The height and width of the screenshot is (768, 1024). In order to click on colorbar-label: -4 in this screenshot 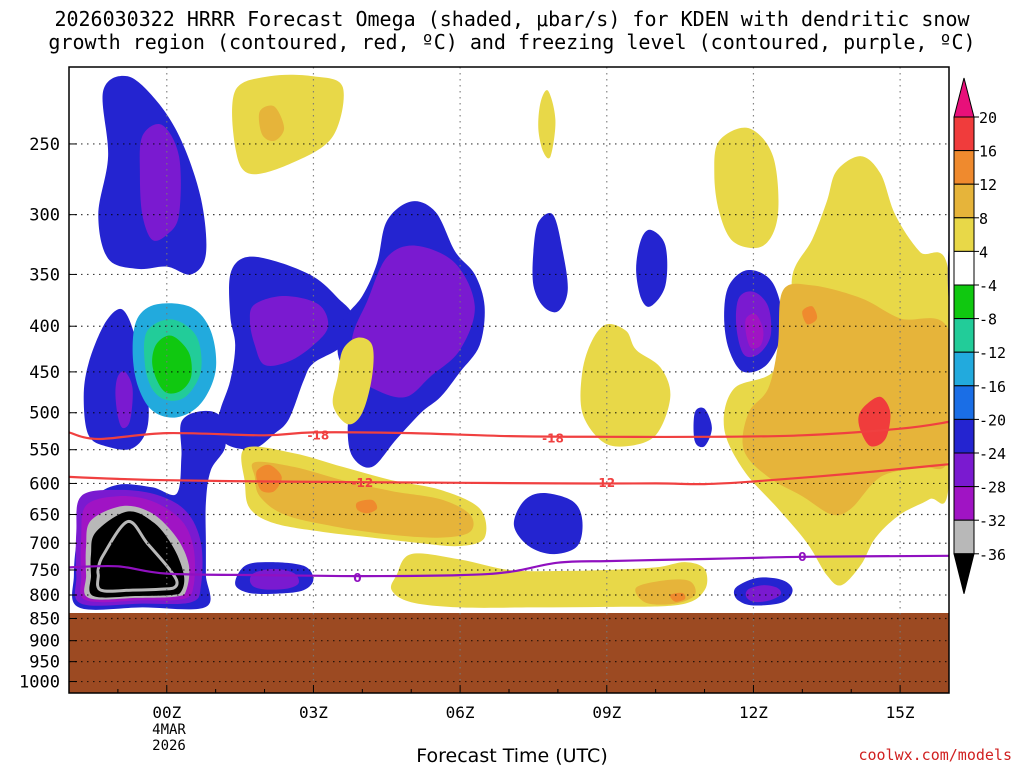, I will do `click(988, 286)`.